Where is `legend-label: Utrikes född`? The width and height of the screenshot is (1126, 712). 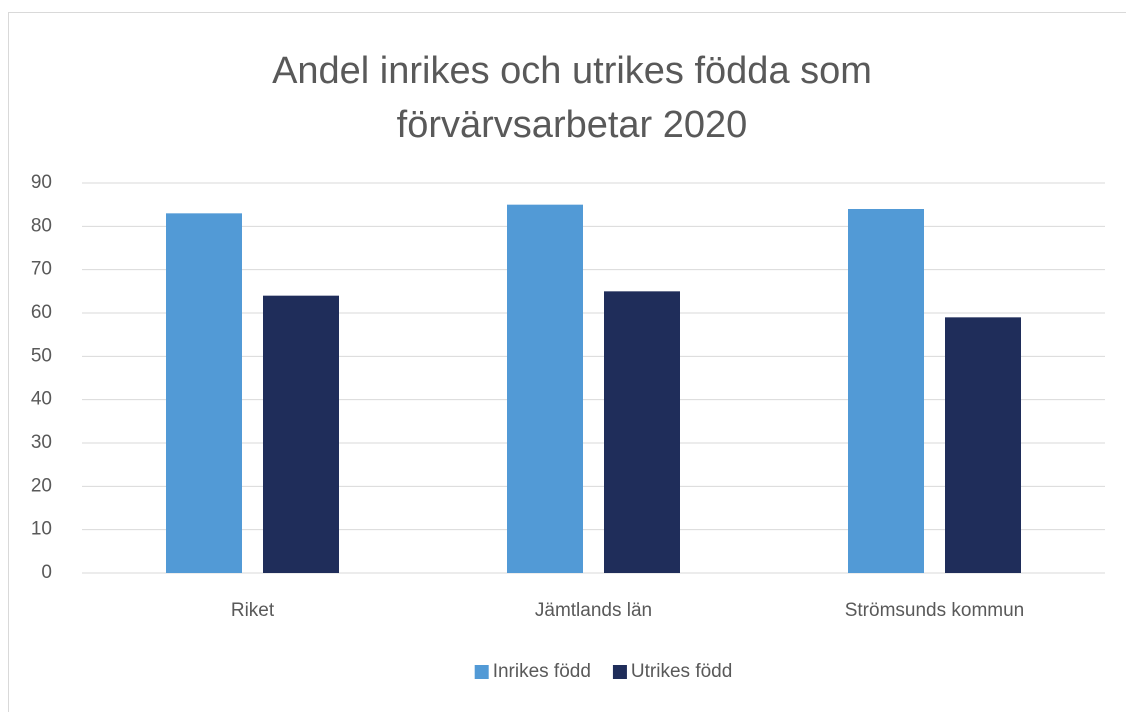 legend-label: Utrikes född is located at coordinates (681, 671).